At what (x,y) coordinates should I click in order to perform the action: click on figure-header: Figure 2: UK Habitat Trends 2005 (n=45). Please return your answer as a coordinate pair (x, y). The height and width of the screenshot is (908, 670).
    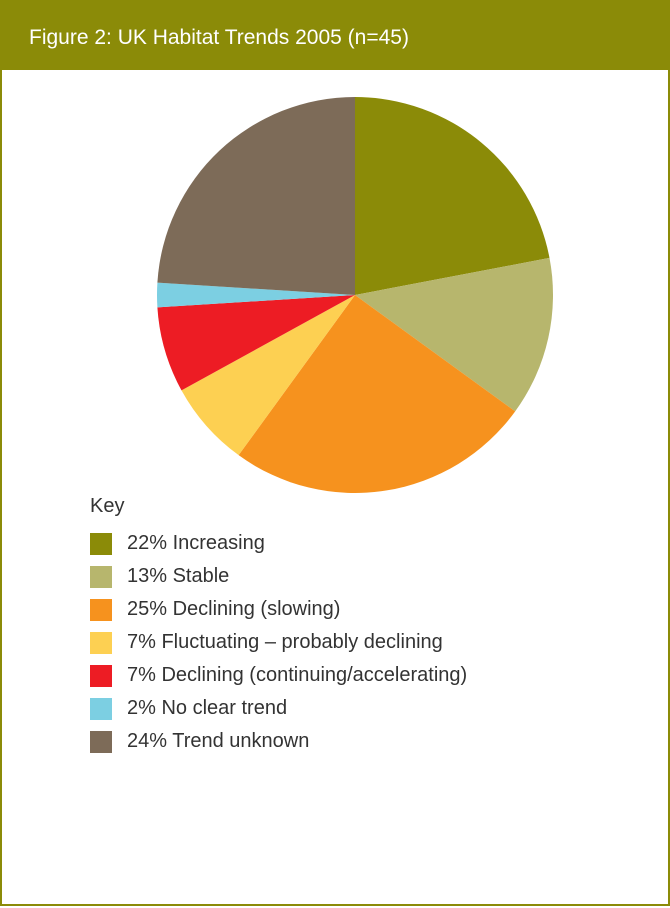
    Looking at the image, I should click on (335, 35).